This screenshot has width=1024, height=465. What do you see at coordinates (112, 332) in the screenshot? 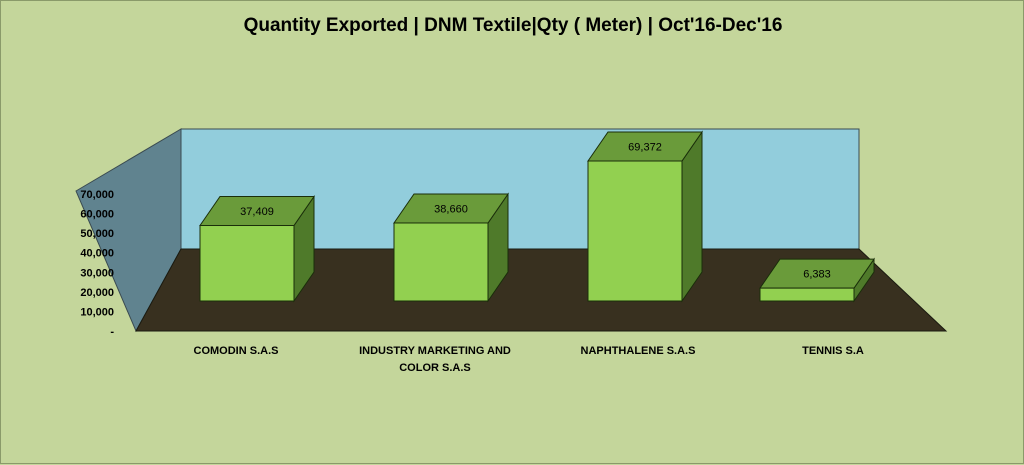
I see `y-tick-label: -` at bounding box center [112, 332].